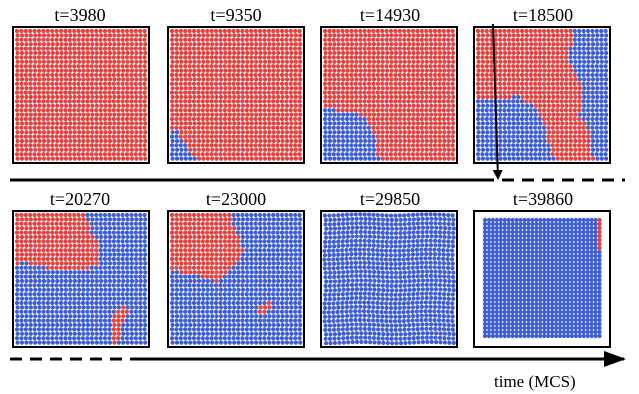 Image resolution: width=639 pixels, height=394 pixels. Describe the element at coordinates (543, 199) in the screenshot. I see `frame-label-8: t=39860` at that location.